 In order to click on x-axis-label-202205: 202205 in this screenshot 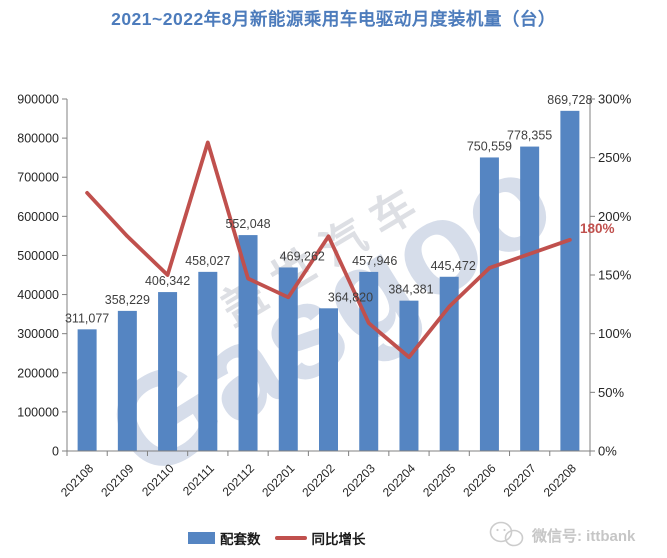, I will do `click(439, 480)`.